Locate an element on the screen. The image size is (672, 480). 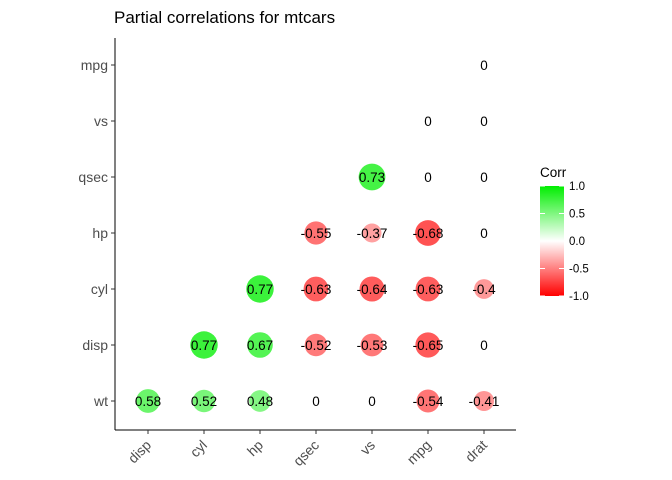
legend: Corr 1.0 0.5 0.0 -0.5 -1.0 is located at coordinates (564, 234).